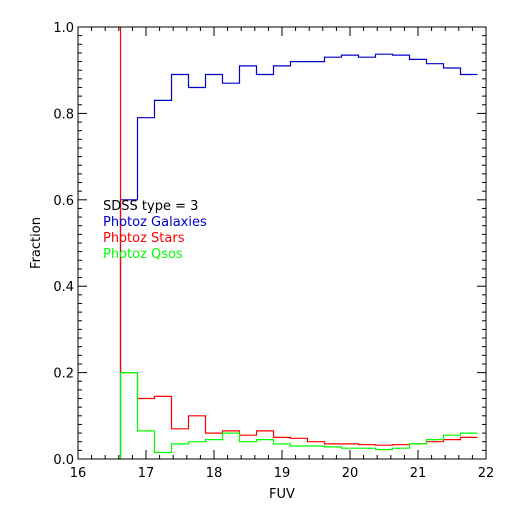  What do you see at coordinates (418, 473) in the screenshot?
I see `x-tick-label: 21` at bounding box center [418, 473].